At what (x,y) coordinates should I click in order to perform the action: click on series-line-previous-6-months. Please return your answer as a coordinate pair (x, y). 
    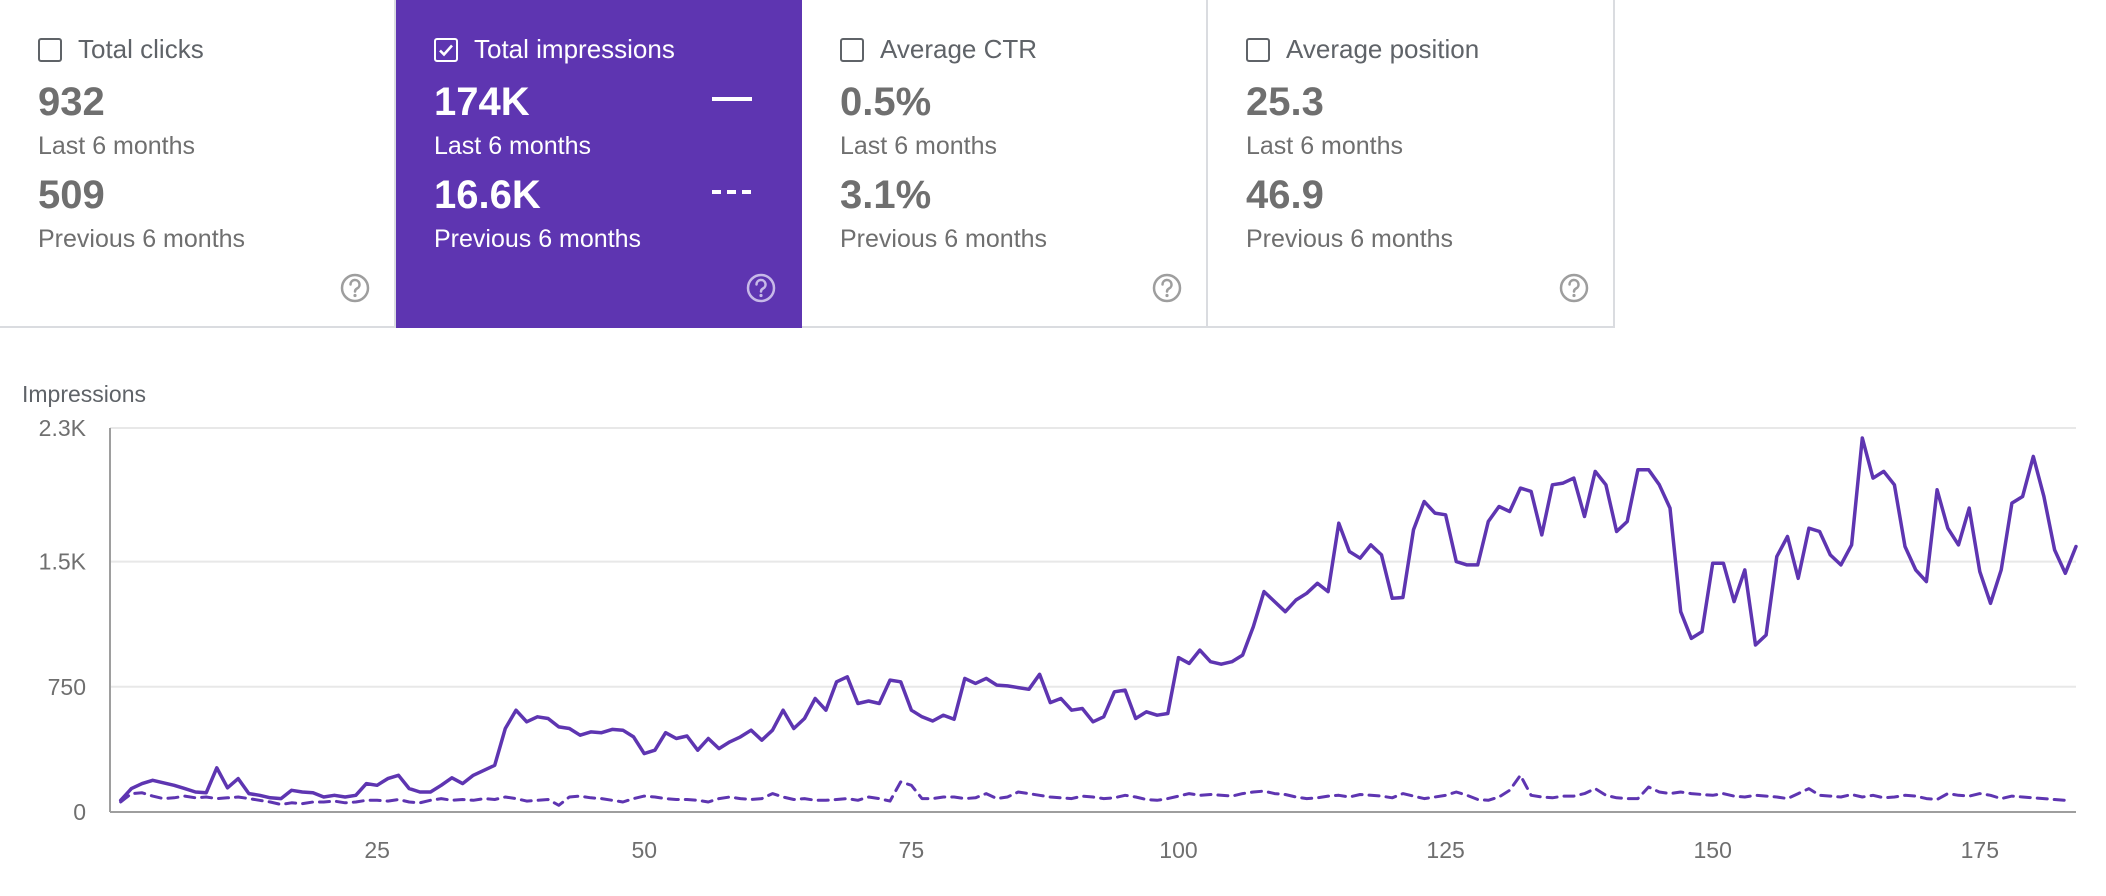
    Looking at the image, I should click on (1093, 790).